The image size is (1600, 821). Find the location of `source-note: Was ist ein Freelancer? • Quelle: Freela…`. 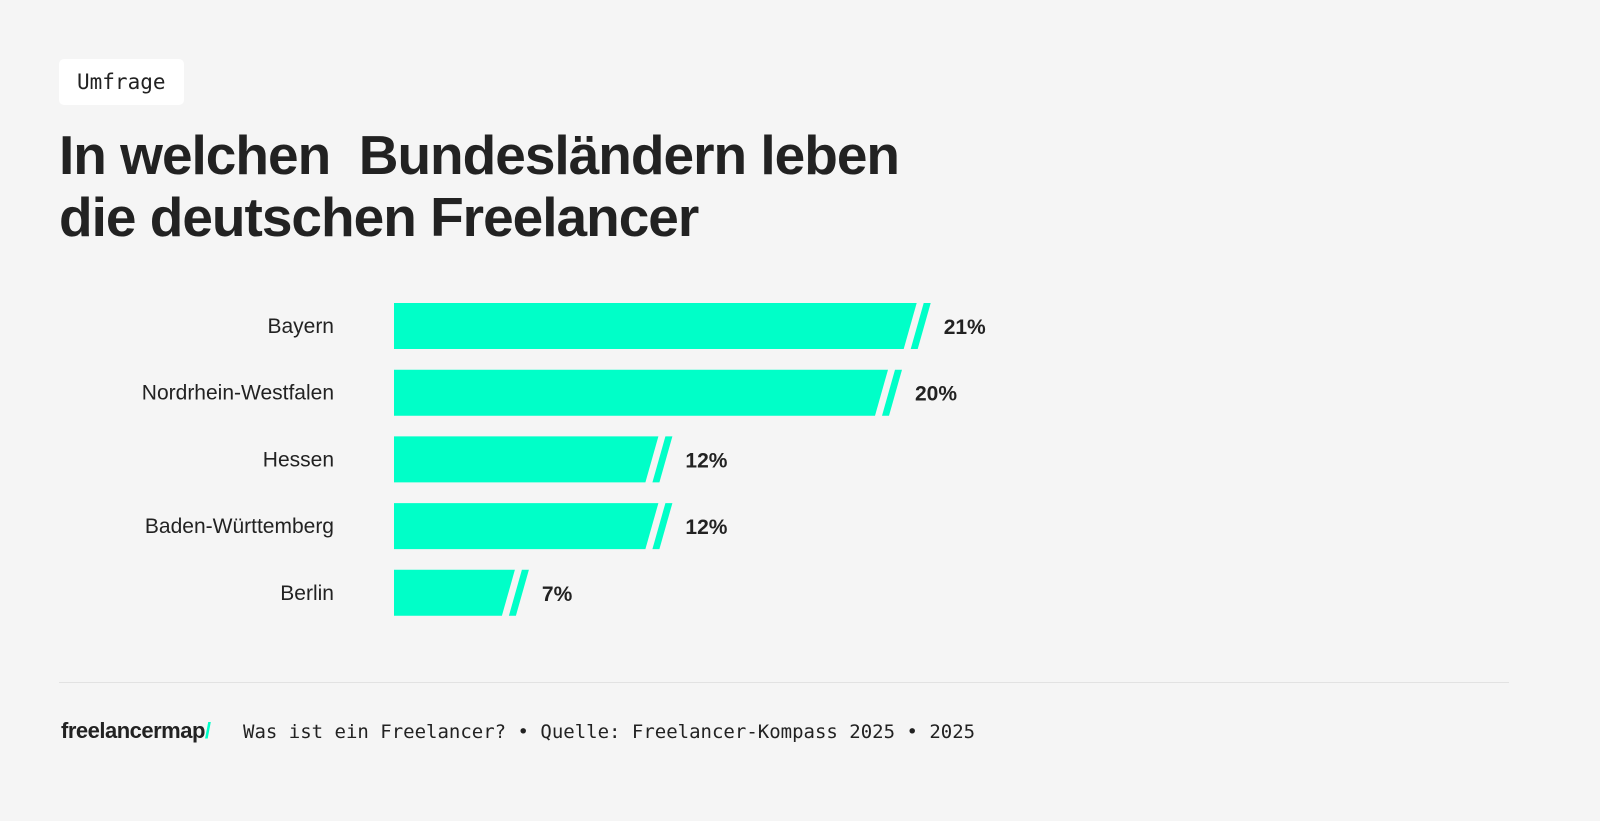

source-note: Was ist ein Freelancer? • Quelle: Freela… is located at coordinates (609, 732).